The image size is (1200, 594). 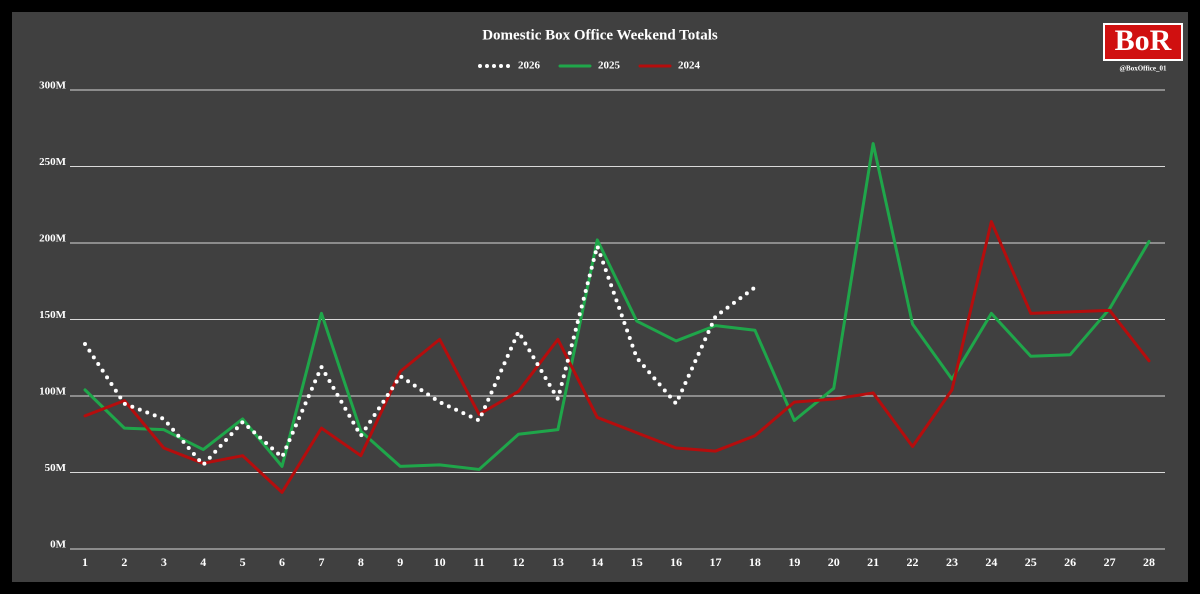 I want to click on x-tick-label: 27, so click(x=1110, y=562).